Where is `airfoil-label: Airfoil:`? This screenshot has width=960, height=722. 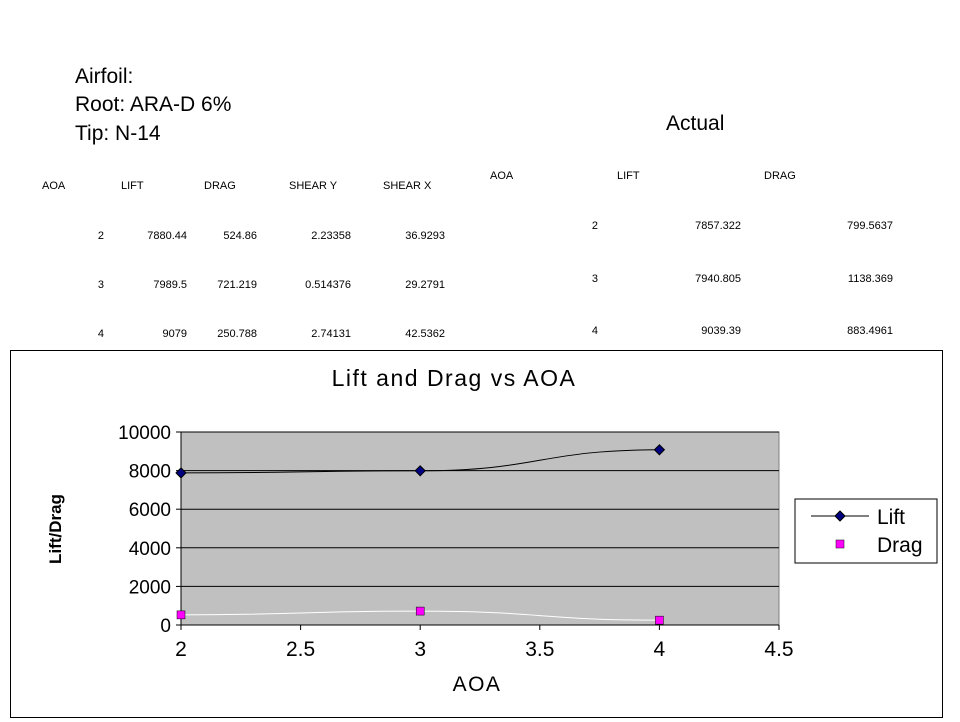 airfoil-label: Airfoil: is located at coordinates (104, 76).